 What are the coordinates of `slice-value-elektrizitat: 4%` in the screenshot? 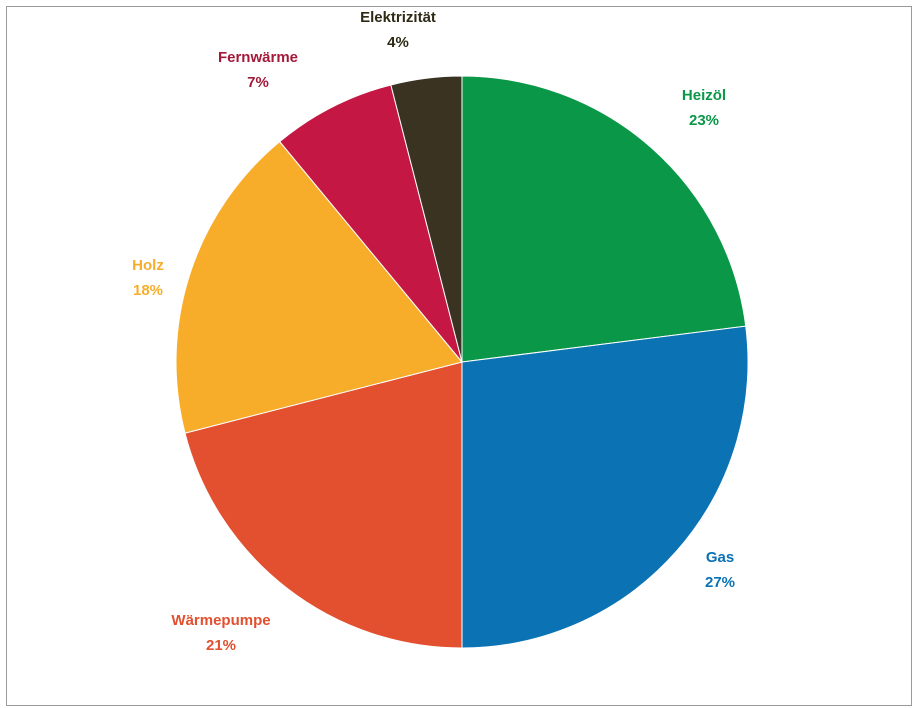 It's located at (398, 42).